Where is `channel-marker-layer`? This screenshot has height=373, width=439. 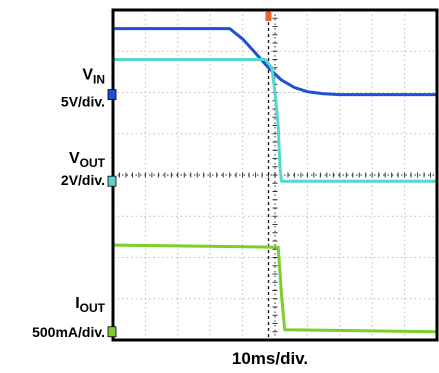 channel-marker-layer is located at coordinates (112, 213).